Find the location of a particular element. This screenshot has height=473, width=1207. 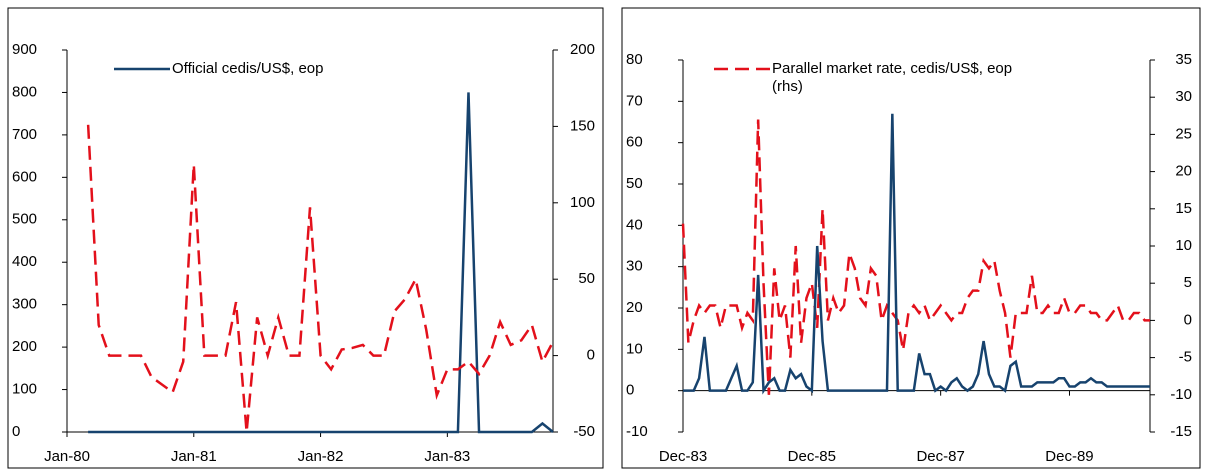

legend-label: Official cedis/US$, eop is located at coordinates (248, 68).